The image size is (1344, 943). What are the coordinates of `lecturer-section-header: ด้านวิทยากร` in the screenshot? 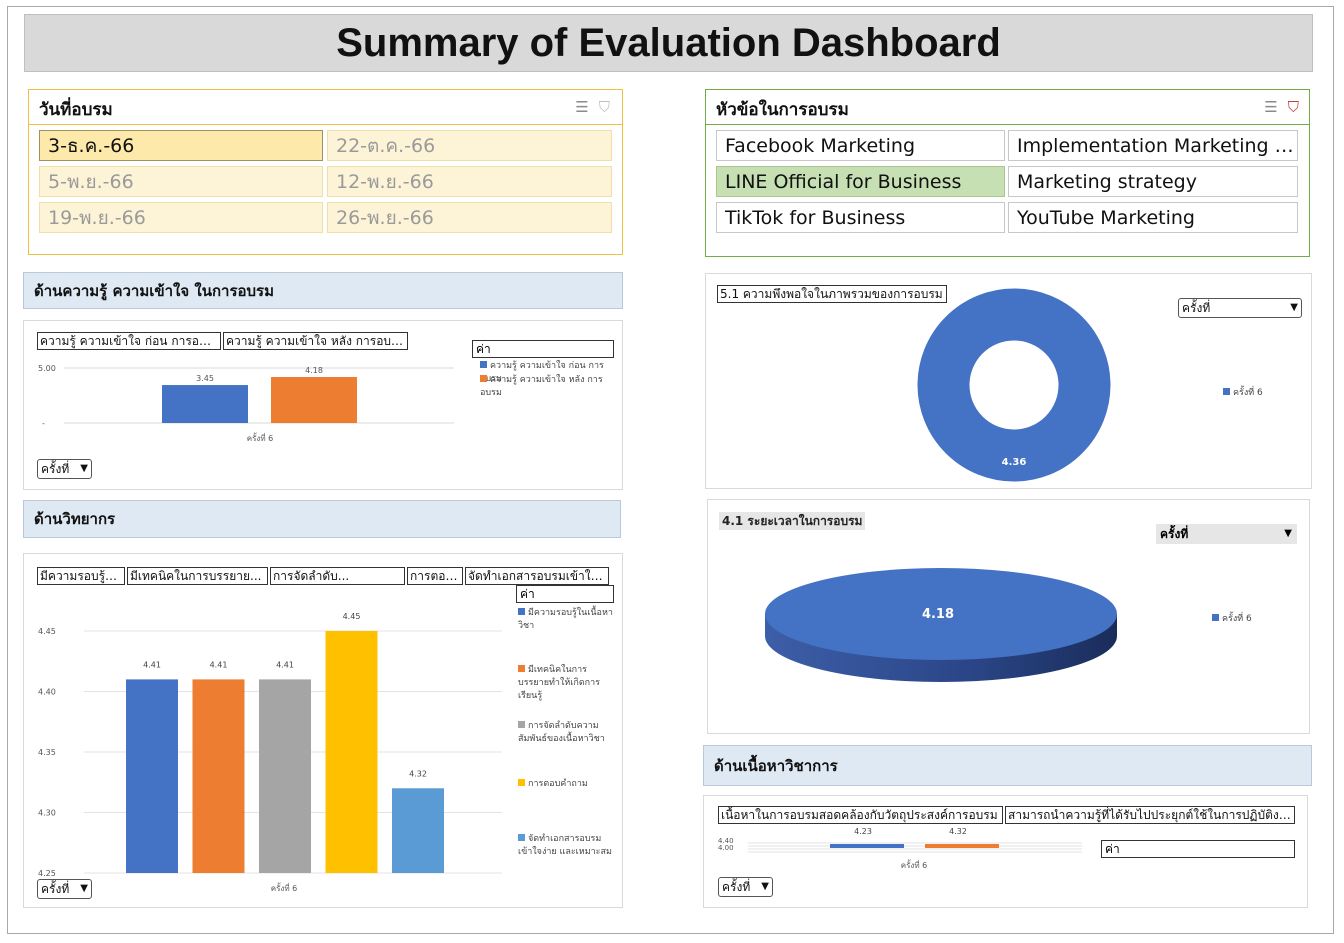 It's located at (322, 519).